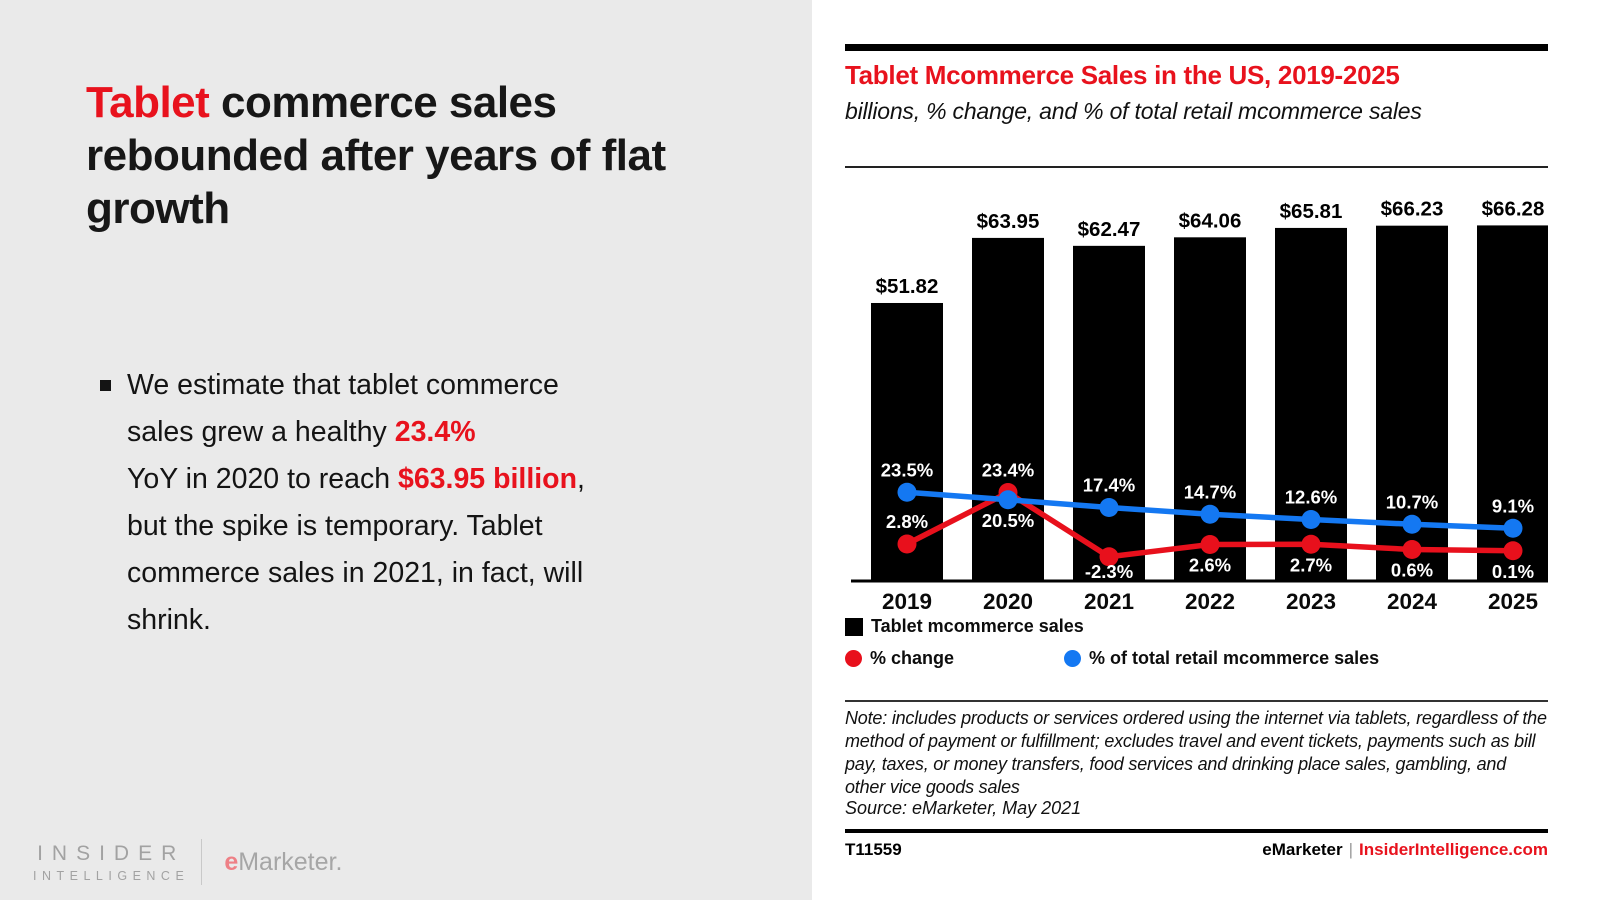 Image resolution: width=1600 pixels, height=900 pixels. What do you see at coordinates (105, 385) in the screenshot?
I see `bullet-marker` at bounding box center [105, 385].